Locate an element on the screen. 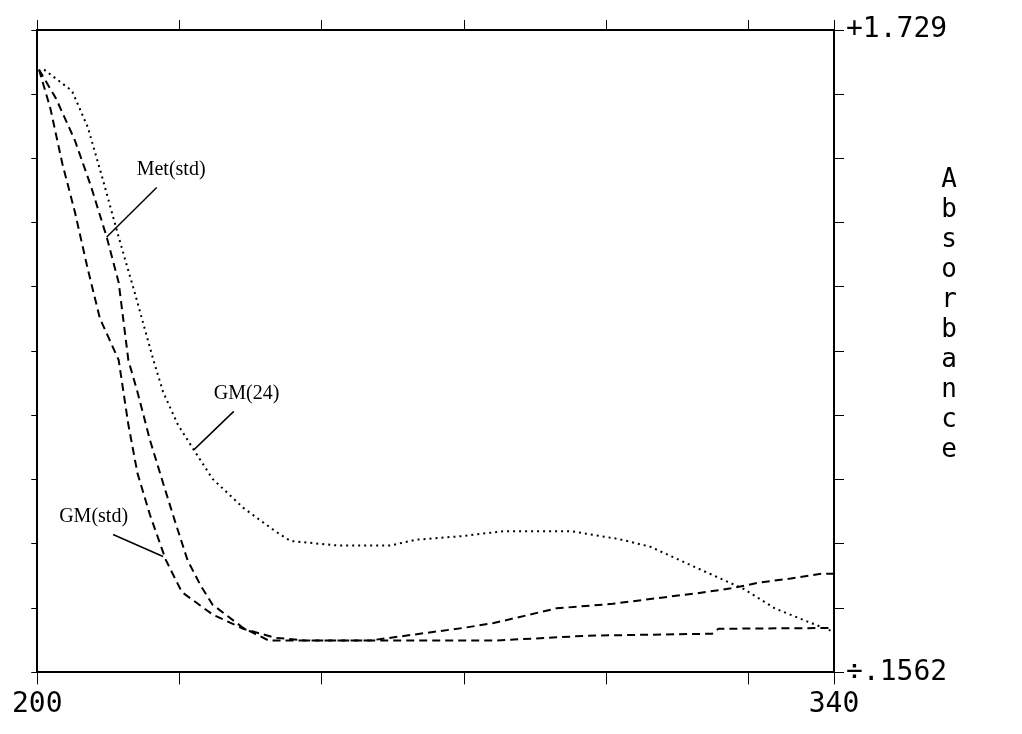 This screenshot has width=1022, height=734. x-tick-label: 340 is located at coordinates (834, 703).